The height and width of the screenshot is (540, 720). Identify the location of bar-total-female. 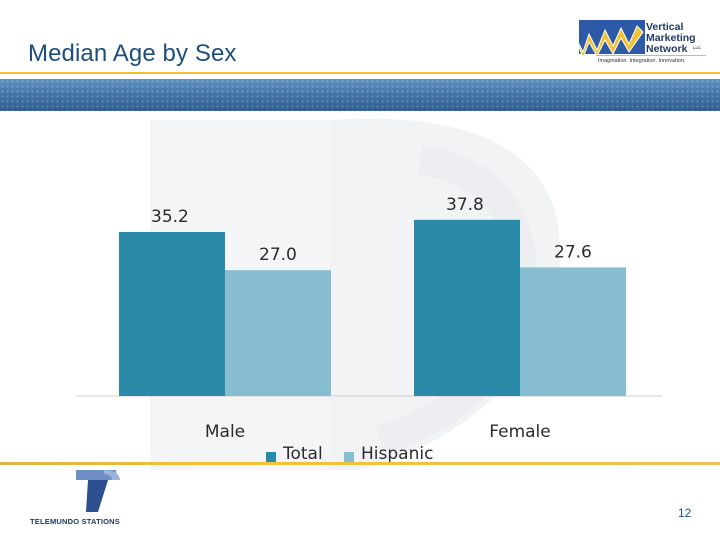
(467, 307).